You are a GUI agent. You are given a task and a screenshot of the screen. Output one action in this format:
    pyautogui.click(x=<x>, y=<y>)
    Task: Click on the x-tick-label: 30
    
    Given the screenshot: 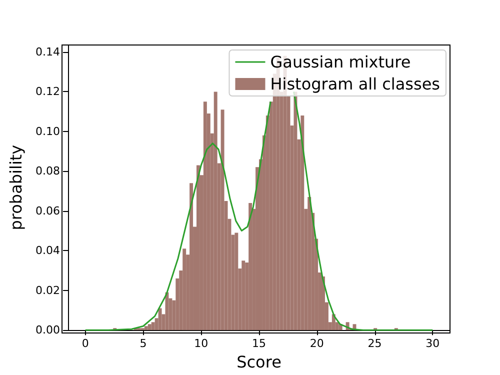 What is the action you would take?
    pyautogui.click(x=433, y=343)
    